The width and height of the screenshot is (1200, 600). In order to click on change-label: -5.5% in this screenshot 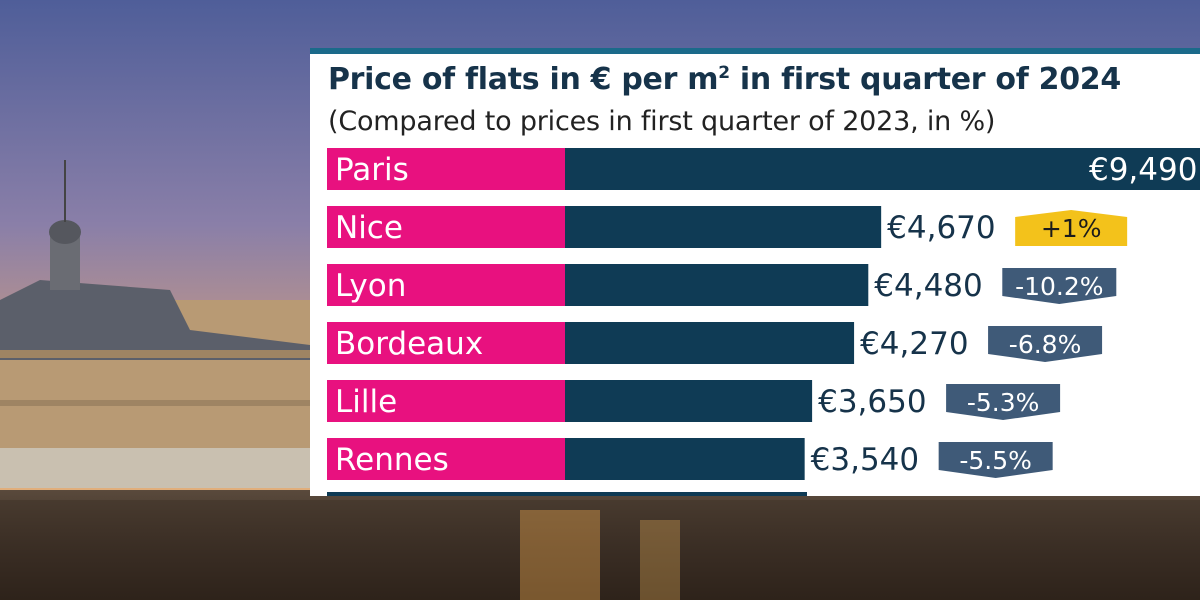, I will do `click(995, 460)`.